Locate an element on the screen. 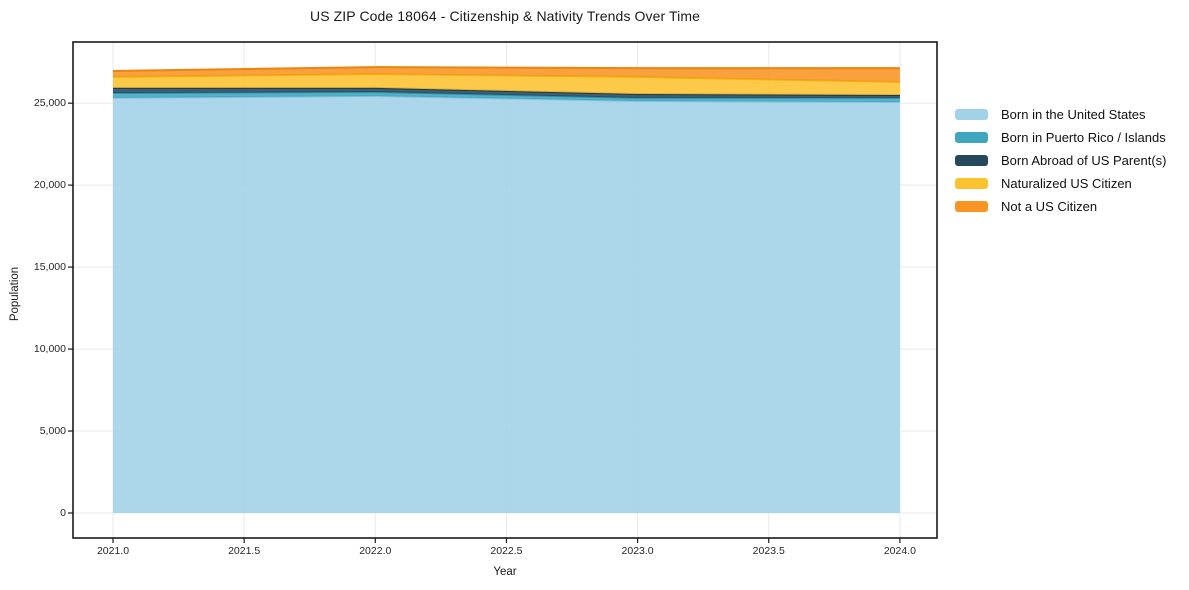 Image resolution: width=1189 pixels, height=590 pixels. legend-item: Born in the United States is located at coordinates (1060, 114).